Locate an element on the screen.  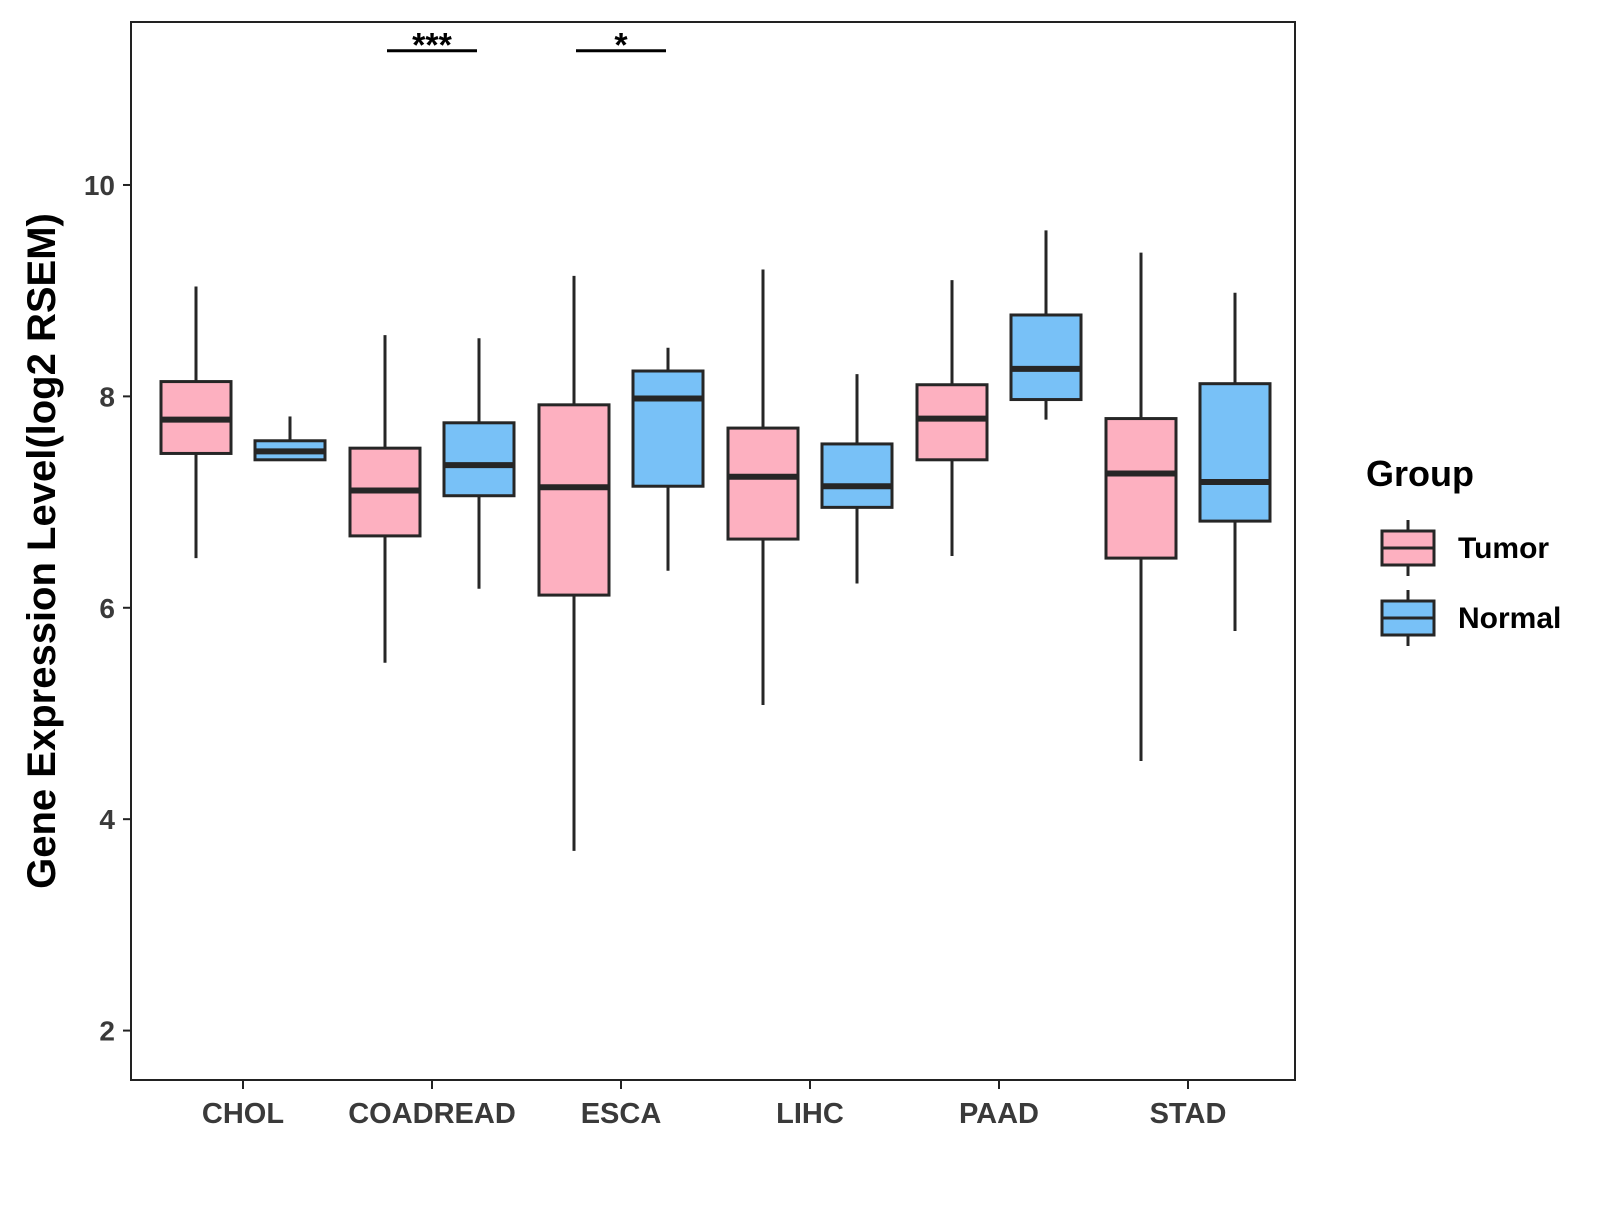
y-tick-label-4: 4 is located at coordinates (107, 819).